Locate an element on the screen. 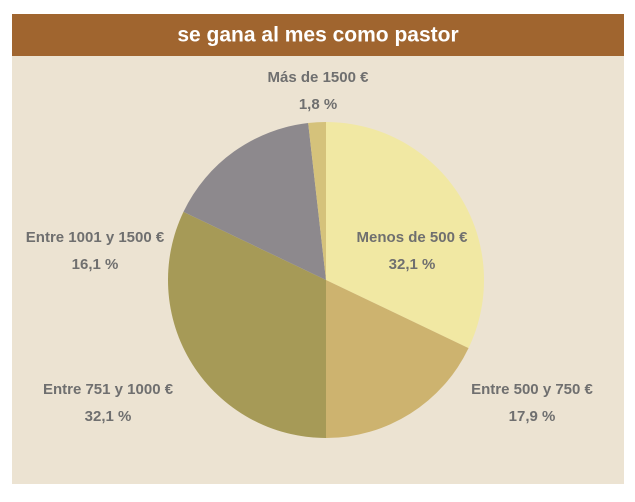  chart-title: se gana al mes como pastor is located at coordinates (317, 35).